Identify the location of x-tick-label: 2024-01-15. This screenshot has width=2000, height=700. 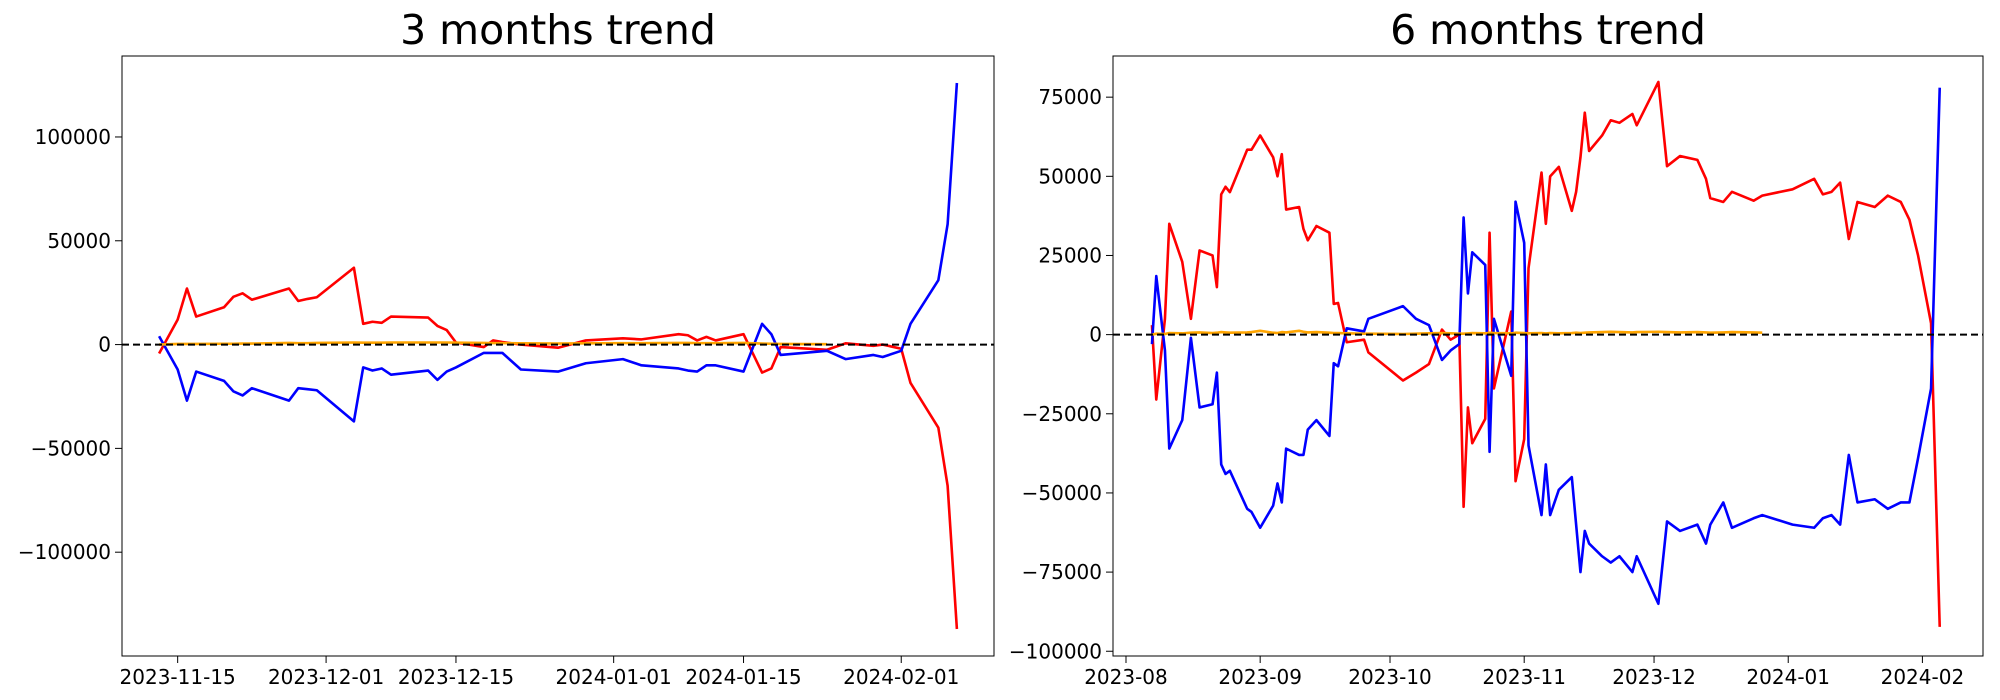
(743, 677).